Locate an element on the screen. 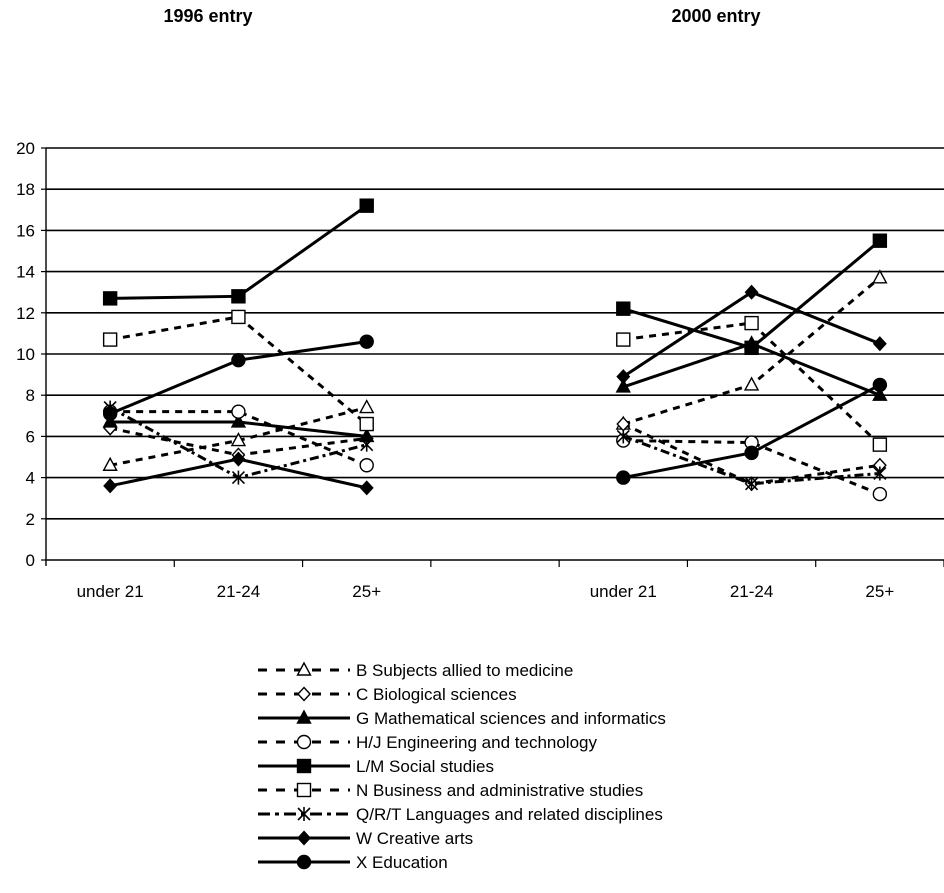  series-lm is located at coordinates (495, 277).